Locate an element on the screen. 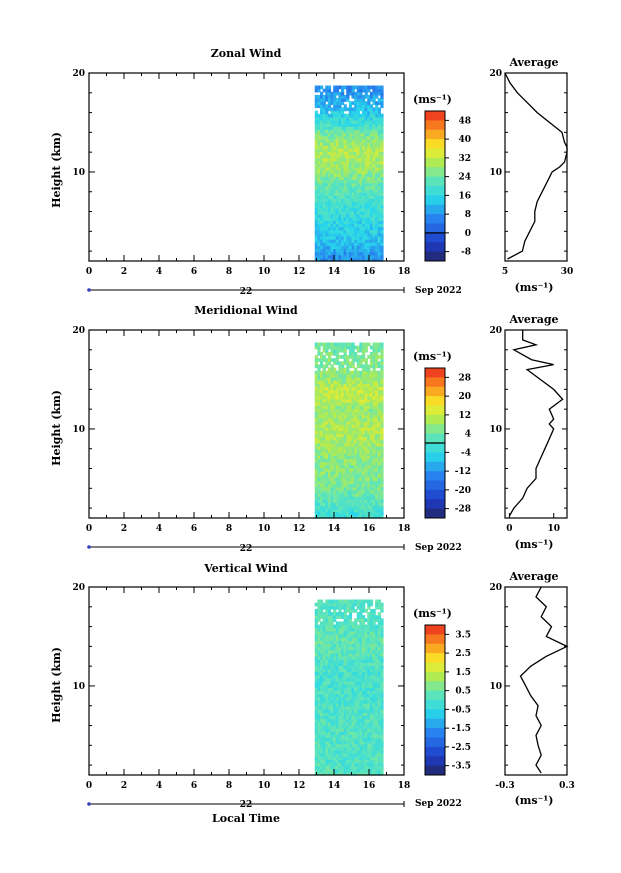 Image resolution: width=621 pixels, height=873 pixels. vertical-colorbar-segment is located at coordinates (435, 761).